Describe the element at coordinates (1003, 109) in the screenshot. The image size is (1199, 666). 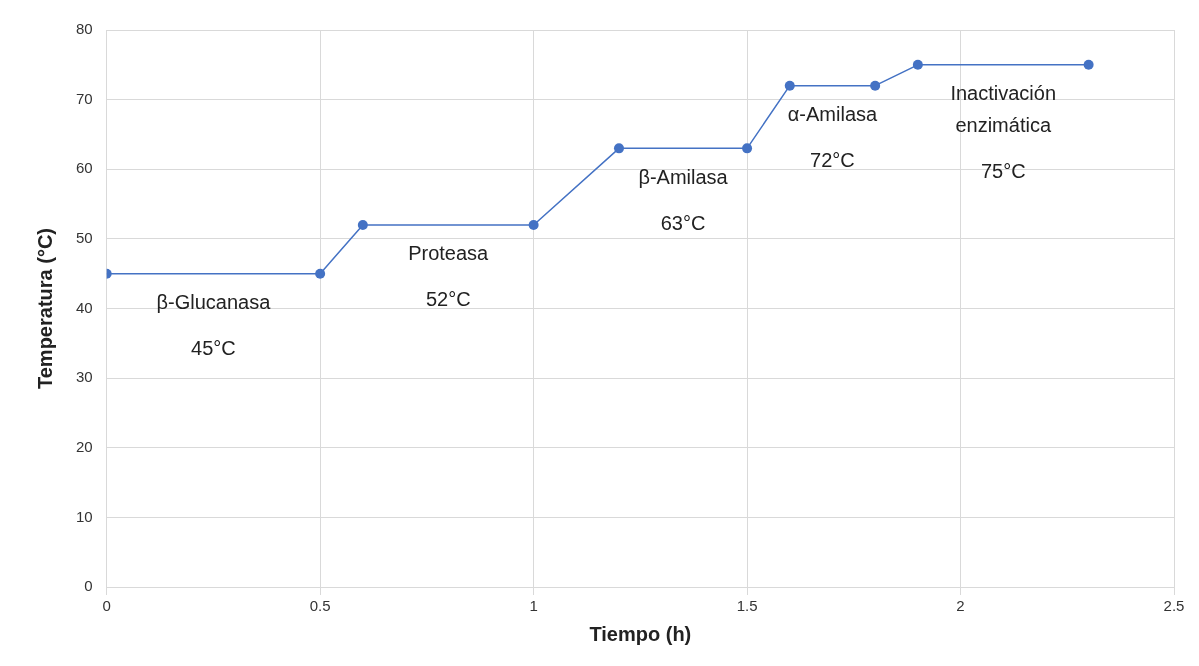
I see `annotation: Inactivación enzimática` at that location.